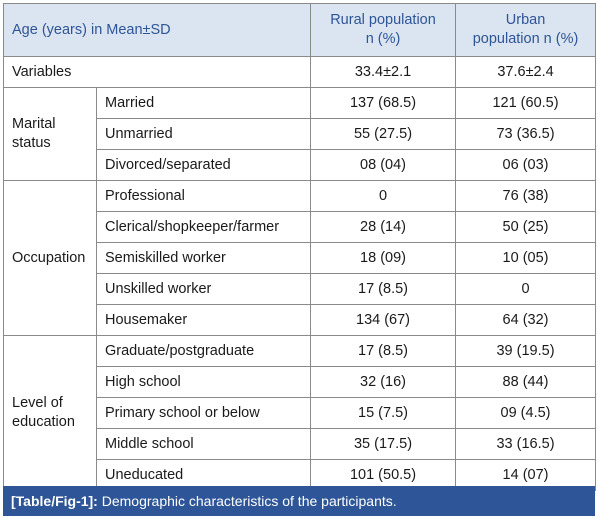 This screenshot has width=598, height=519. What do you see at coordinates (526, 382) in the screenshot?
I see `urban-value: 88 (44)` at bounding box center [526, 382].